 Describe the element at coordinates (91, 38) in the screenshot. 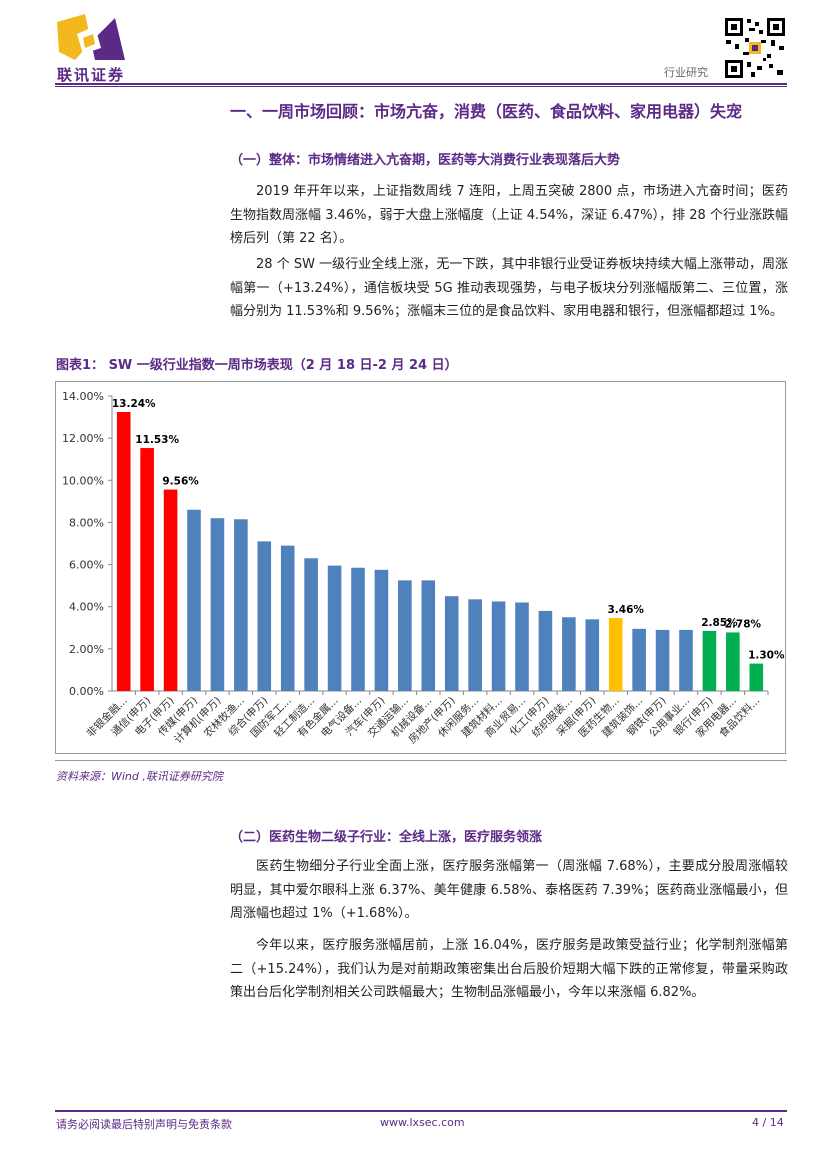

I see `company-logo` at that location.